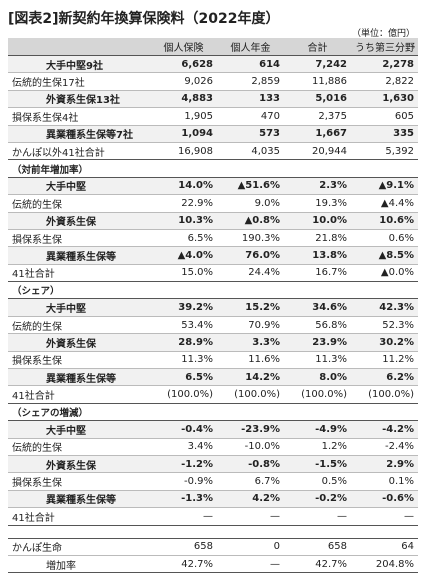 The height and width of the screenshot is (581, 425). What do you see at coordinates (317, 47) in the screenshot?
I see `header-cell: 合計` at bounding box center [317, 47].